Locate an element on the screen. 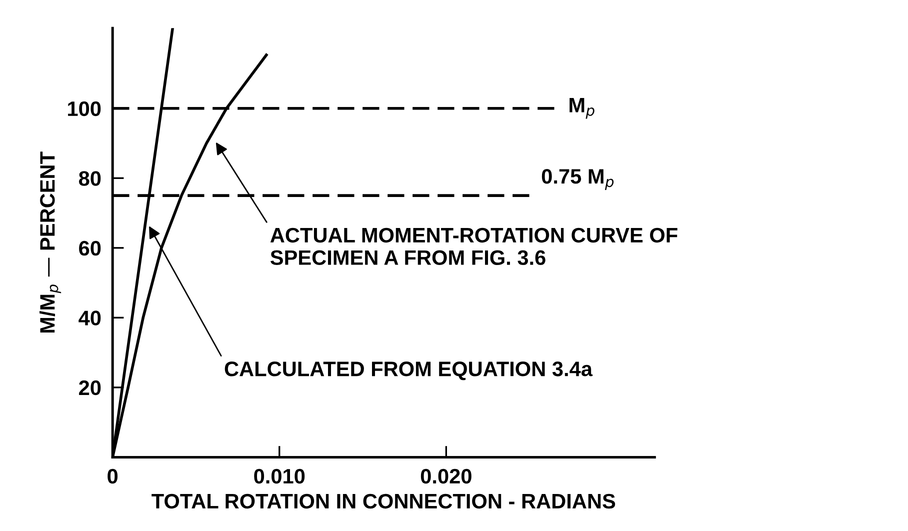  y-tick-label: 100 is located at coordinates (84, 108).